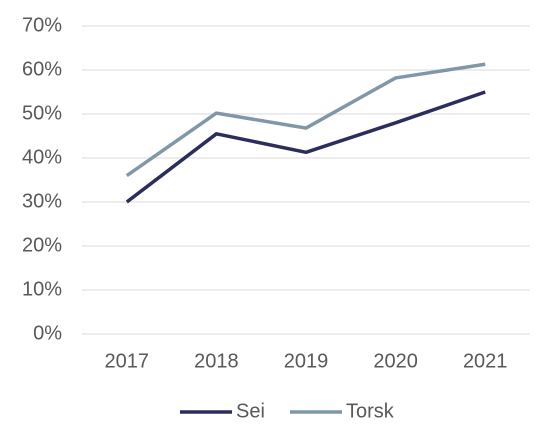 The image size is (543, 424). I want to click on x-tick-label: 2018, so click(216, 361).